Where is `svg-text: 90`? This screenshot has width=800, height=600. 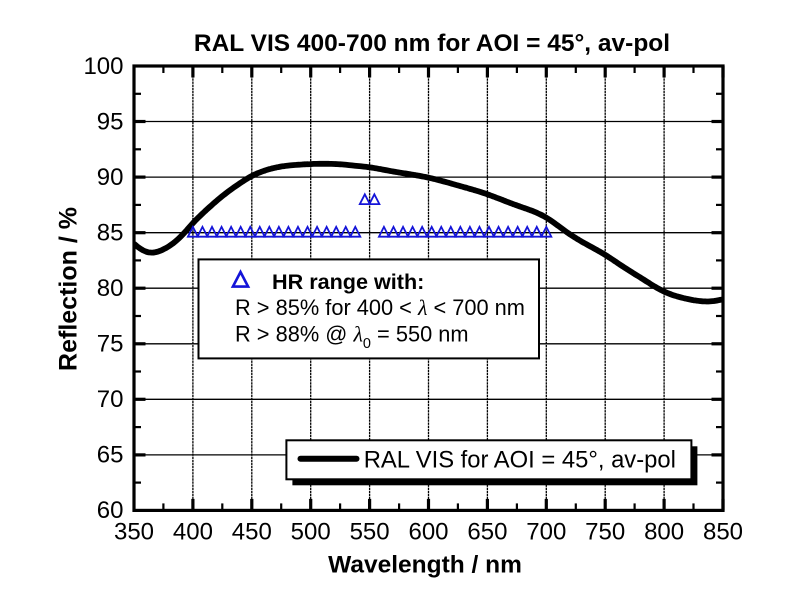 svg-text: 90 is located at coordinates (110, 177).